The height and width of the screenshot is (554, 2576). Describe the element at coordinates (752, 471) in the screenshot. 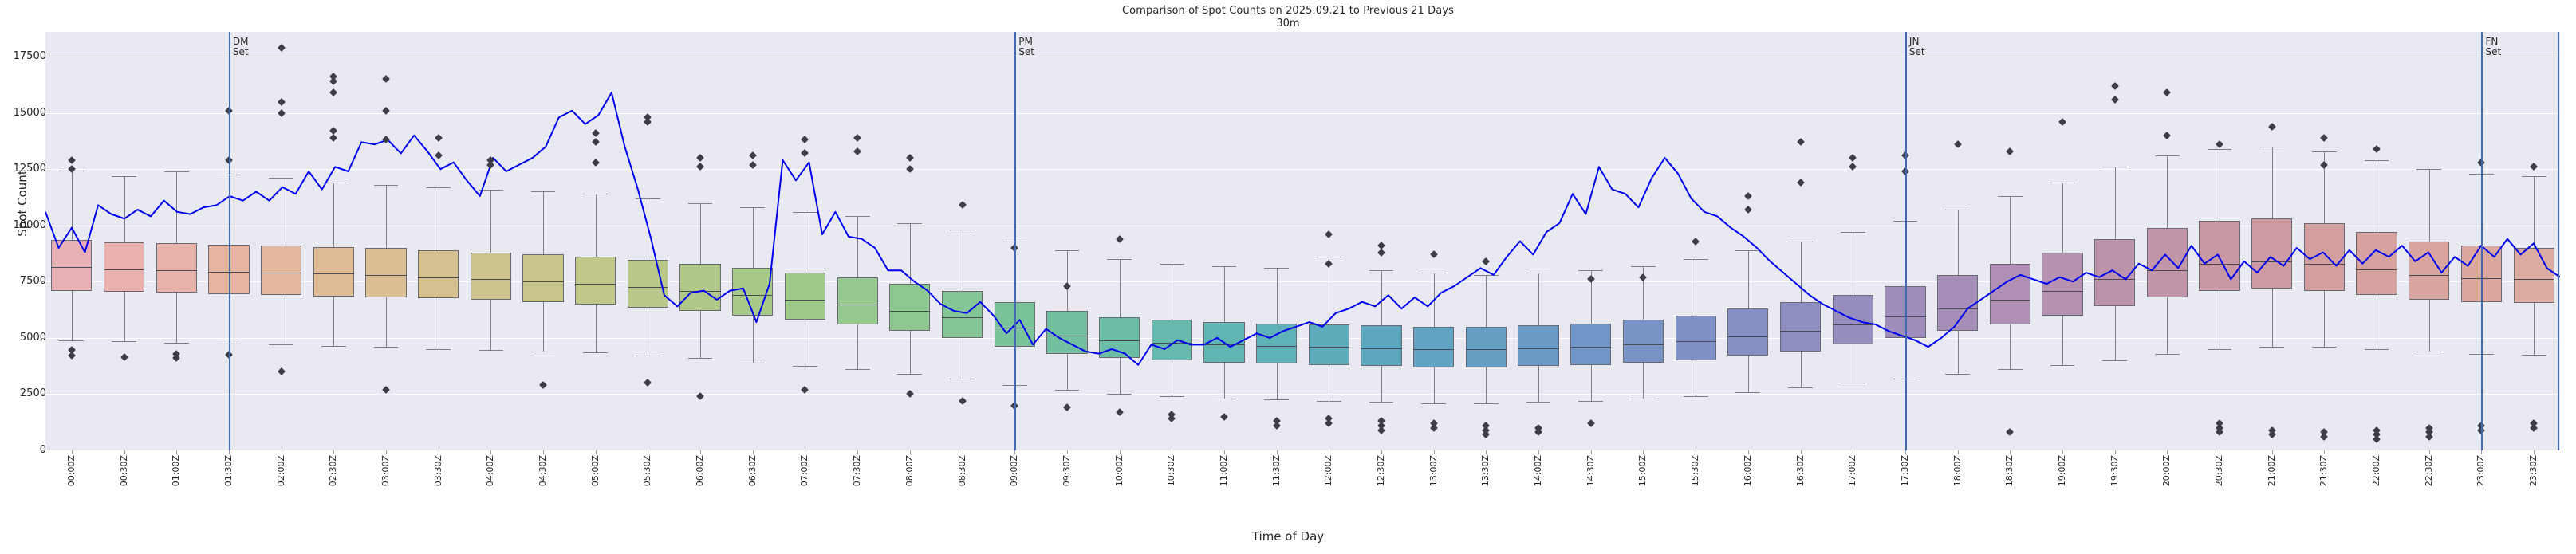

I see `x-tick-label: 06:30Z` at that location.